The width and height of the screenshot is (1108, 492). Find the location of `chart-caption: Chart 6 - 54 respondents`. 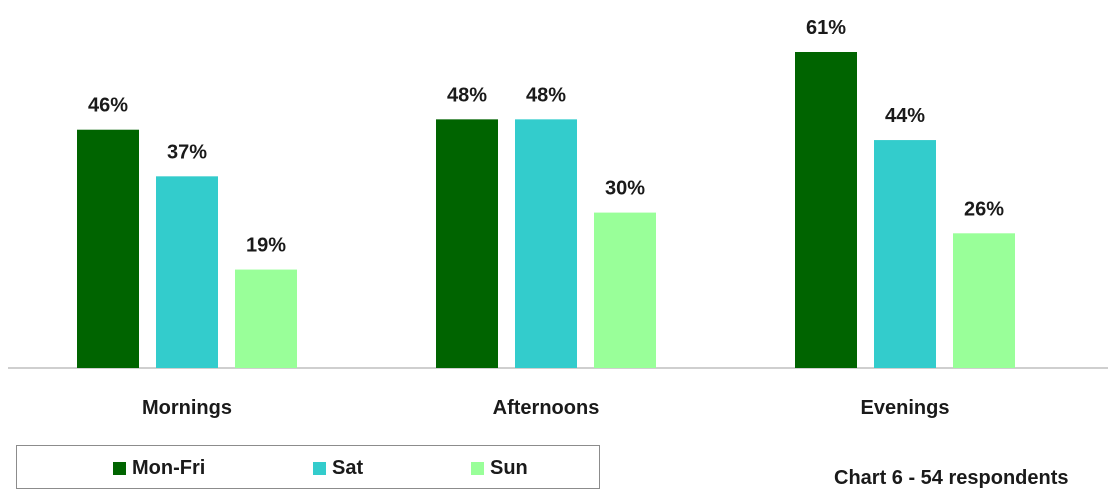

chart-caption: Chart 6 - 54 respondents is located at coordinates (951, 478).